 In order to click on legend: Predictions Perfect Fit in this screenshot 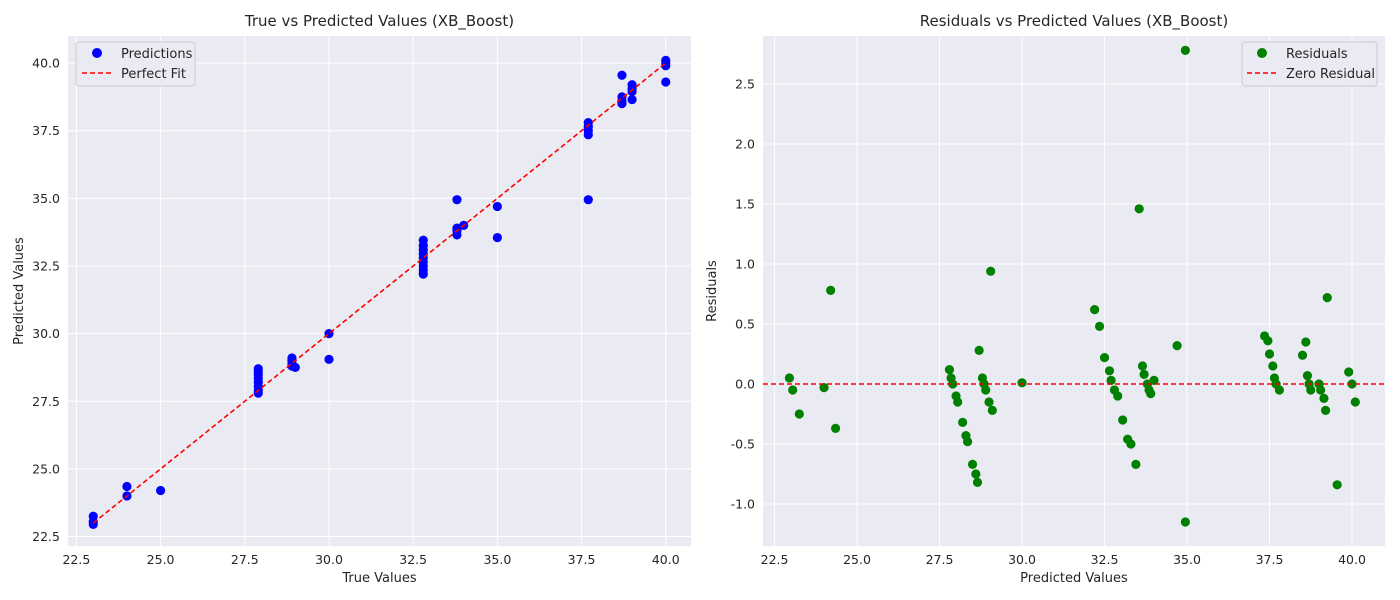, I will do `click(135, 64)`.